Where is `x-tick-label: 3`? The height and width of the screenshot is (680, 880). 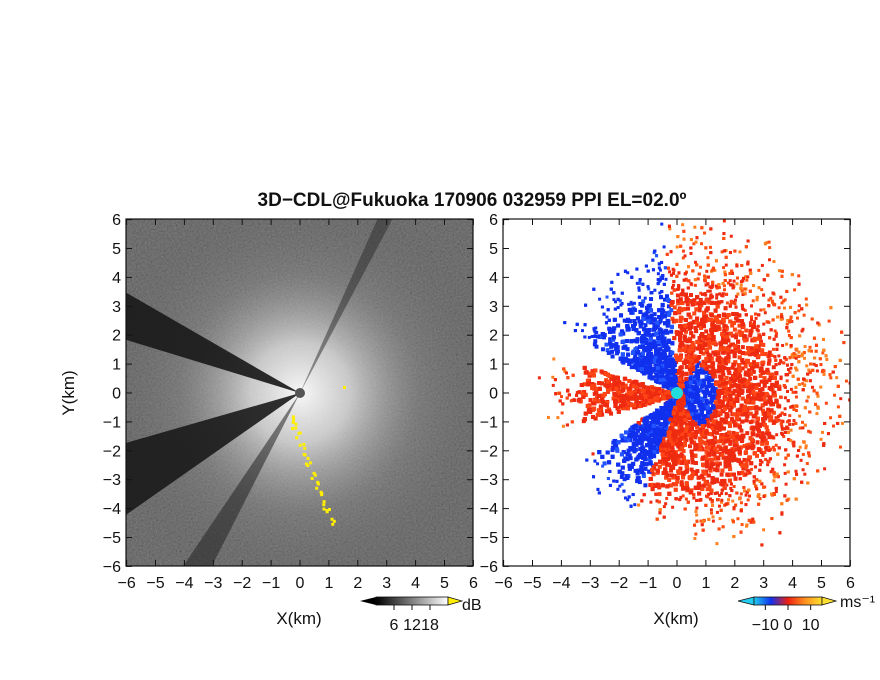
x-tick-label: 3 is located at coordinates (386, 583).